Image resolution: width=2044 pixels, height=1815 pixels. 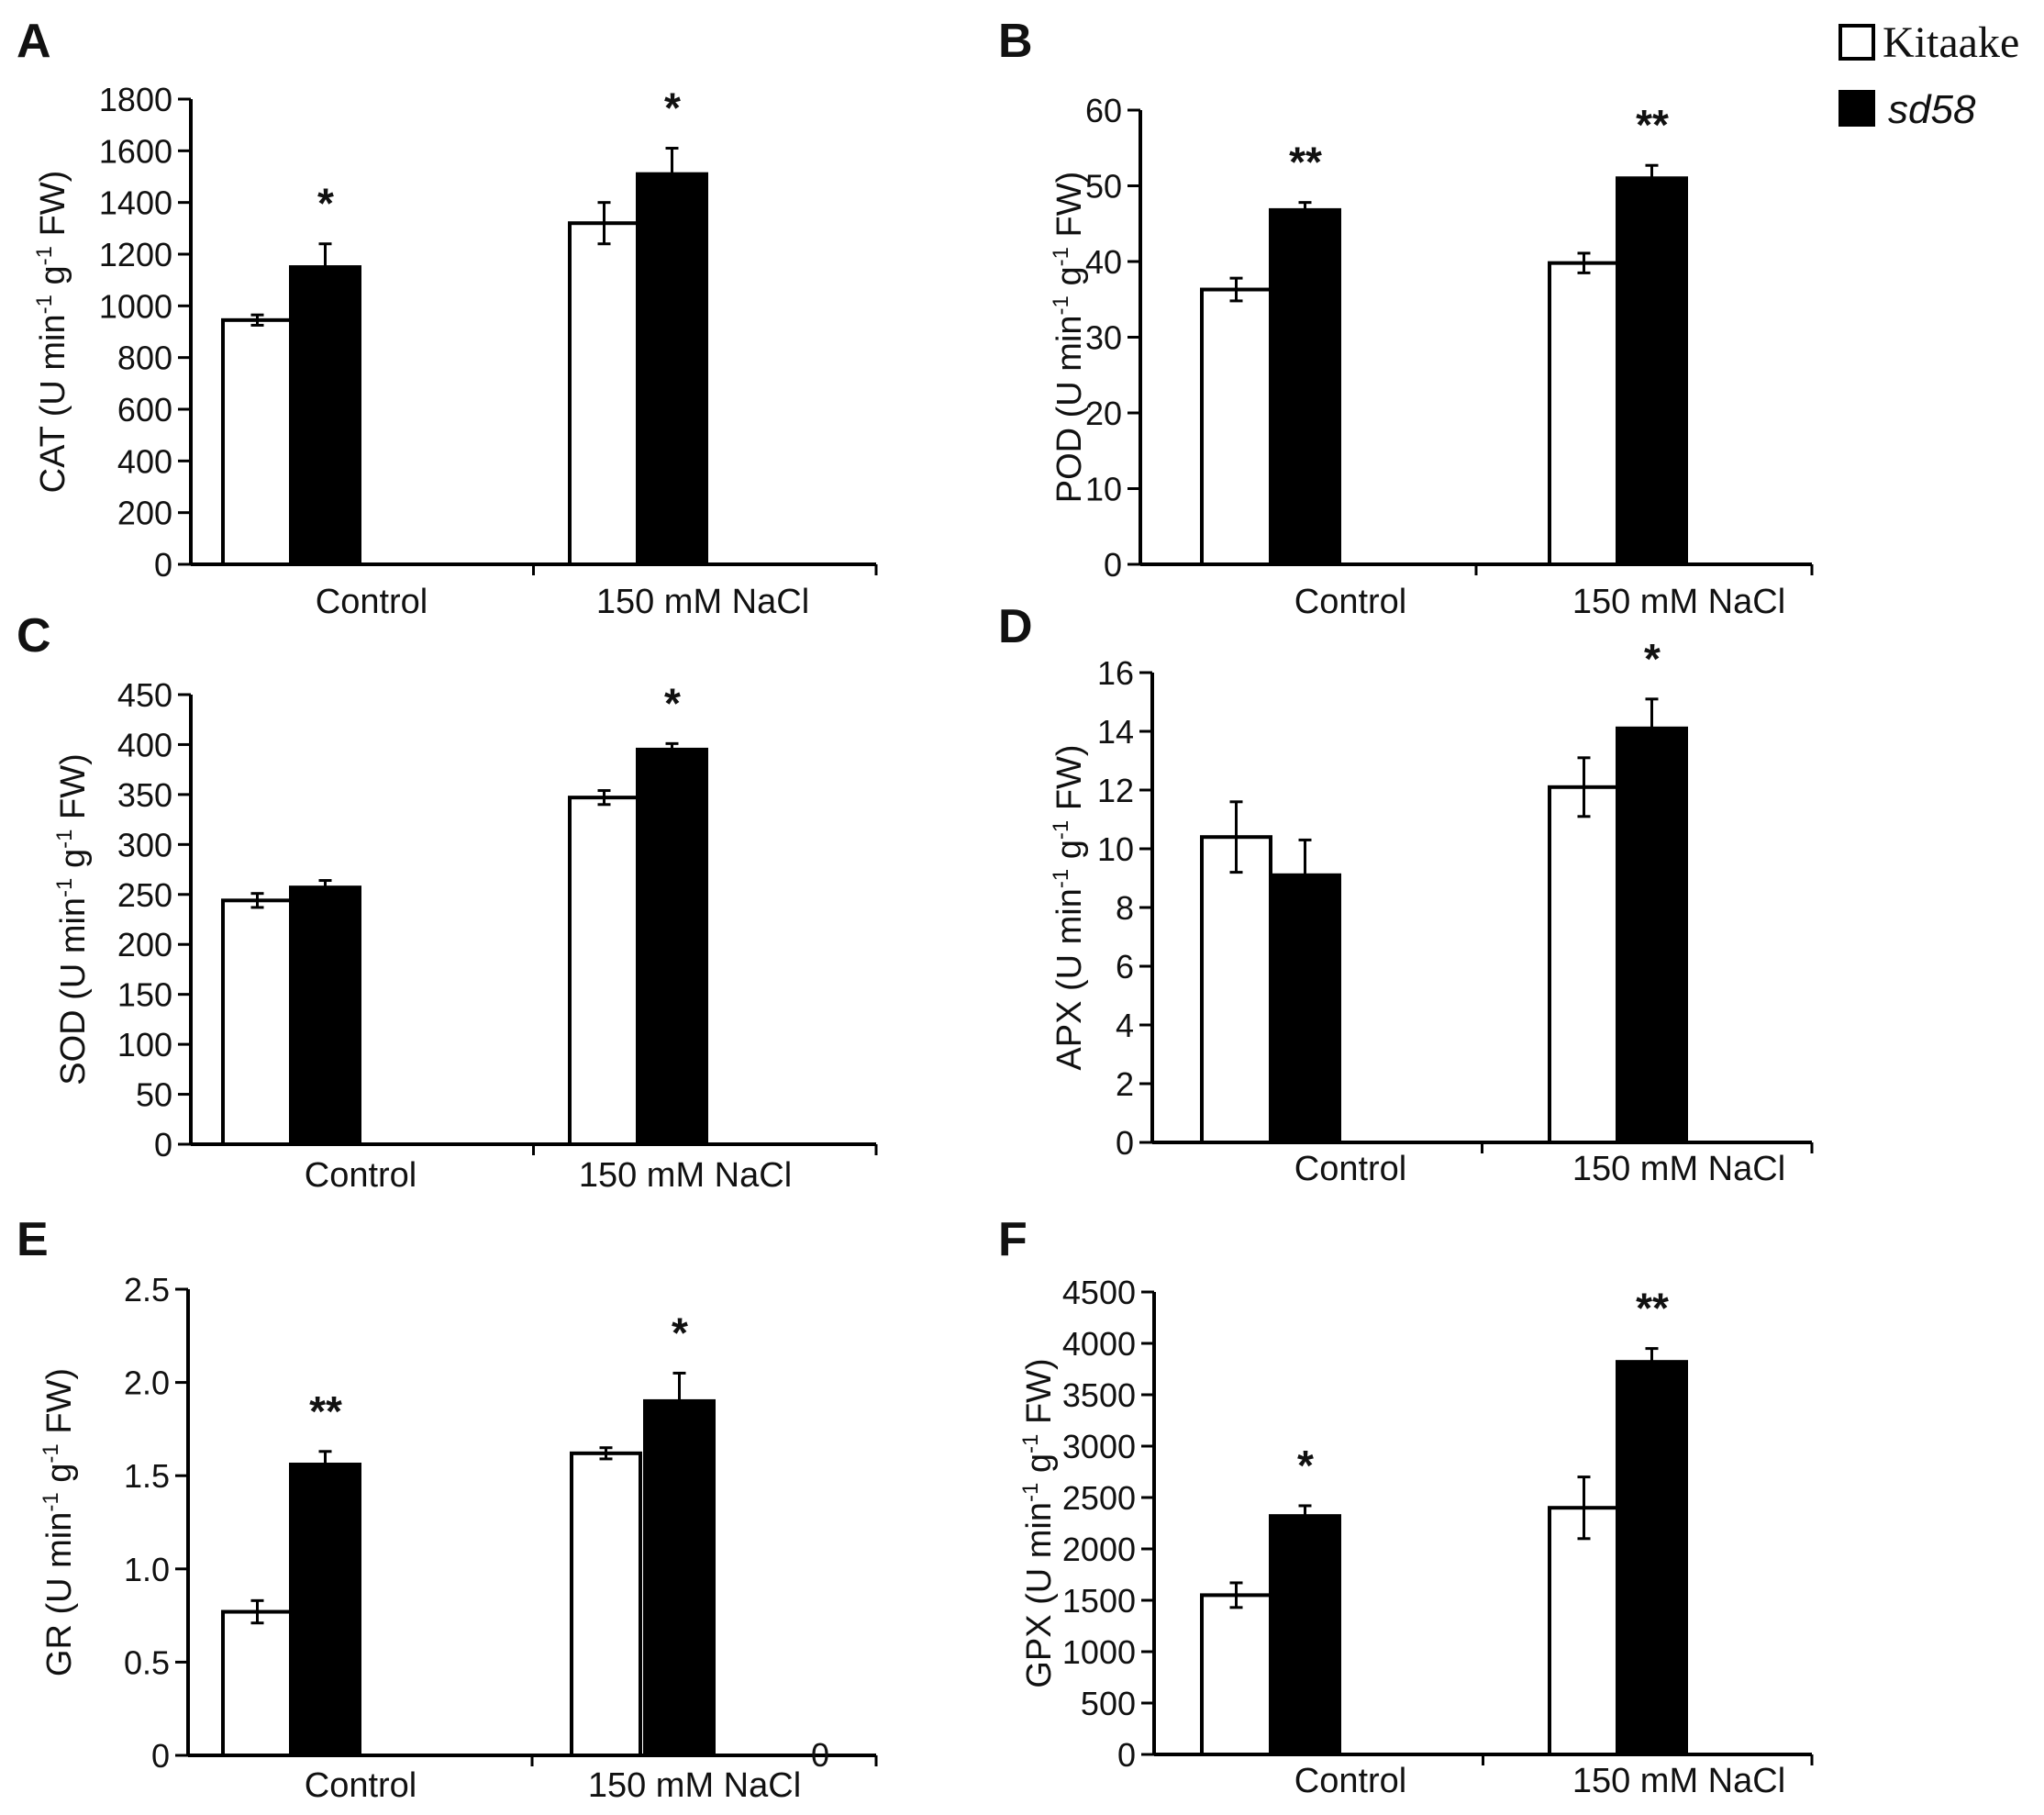 What do you see at coordinates (1653, 1308) in the screenshot?
I see `significance-f-1: **` at bounding box center [1653, 1308].